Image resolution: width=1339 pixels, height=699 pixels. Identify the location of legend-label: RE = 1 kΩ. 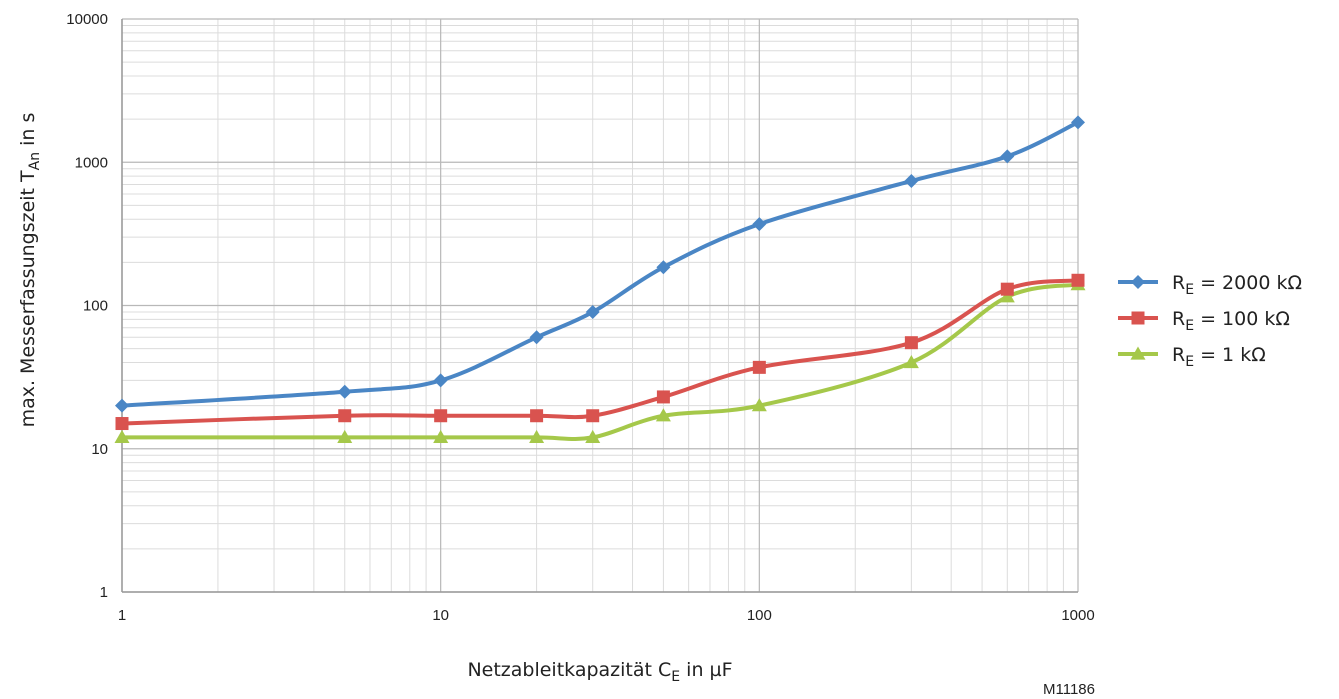
(1219, 357).